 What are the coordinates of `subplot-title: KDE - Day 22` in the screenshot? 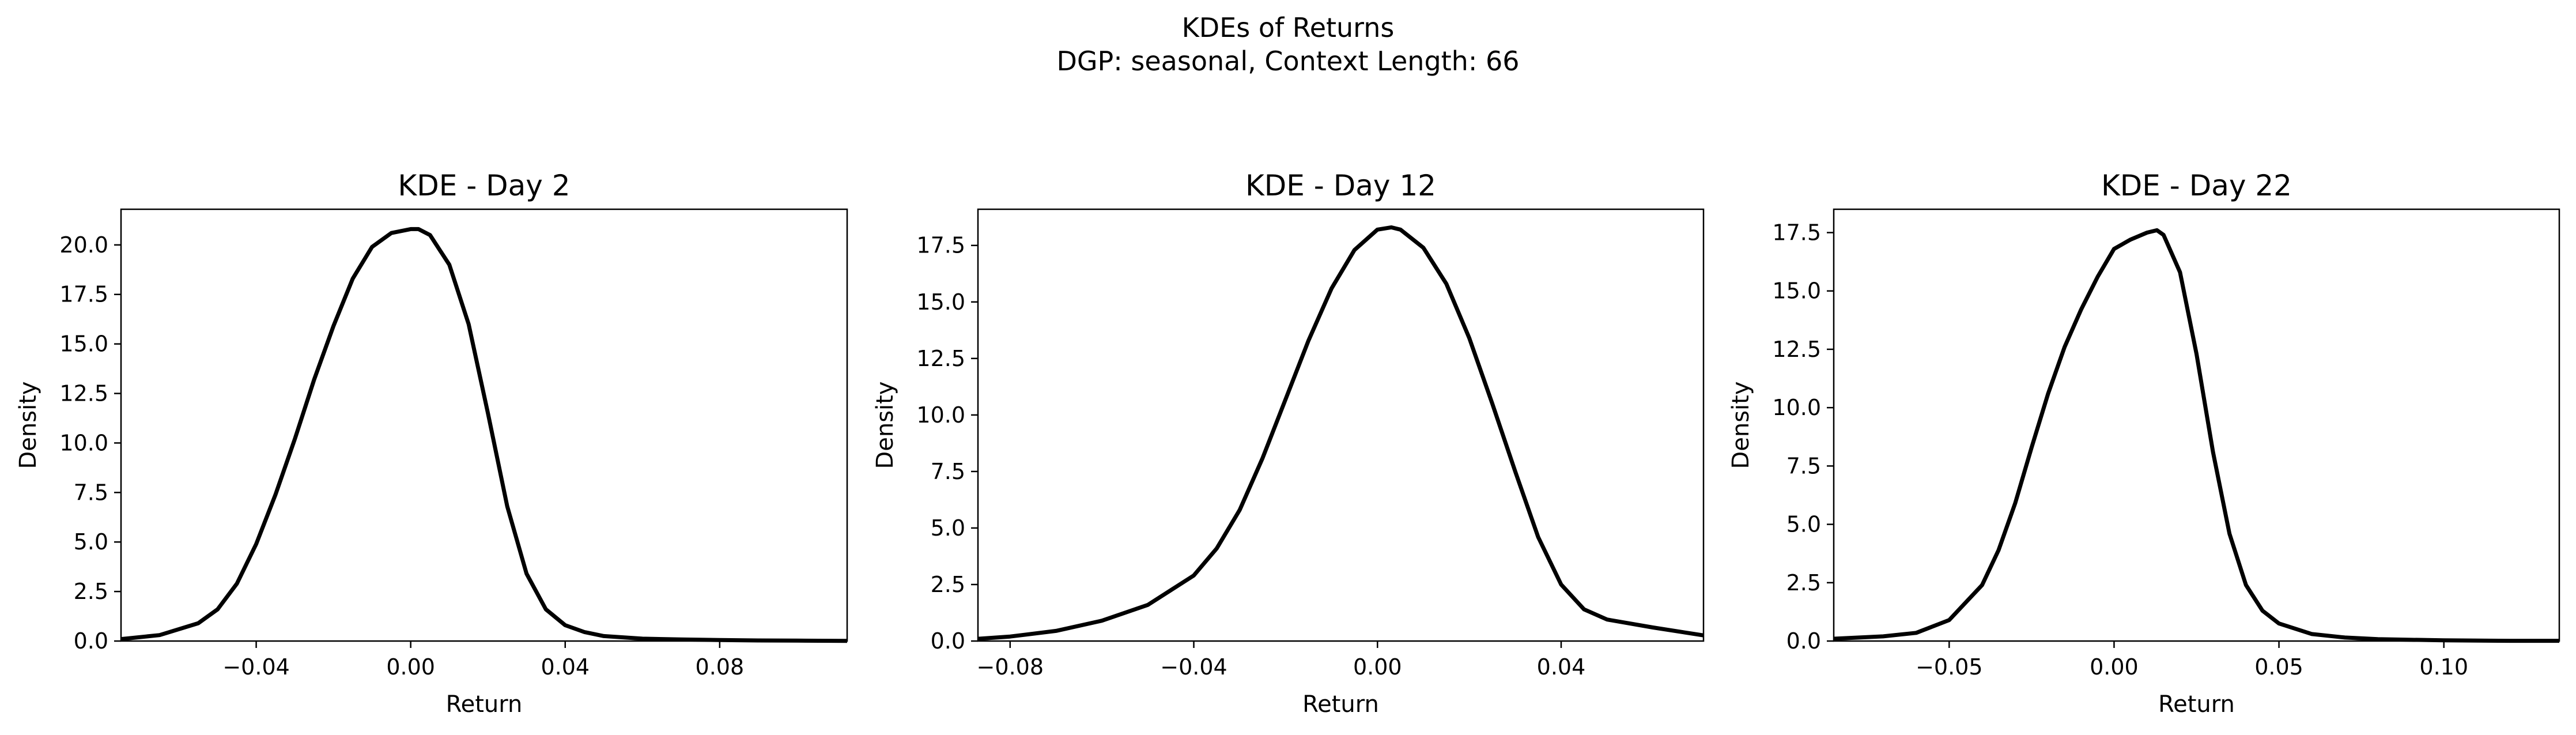 It's located at (2196, 185).